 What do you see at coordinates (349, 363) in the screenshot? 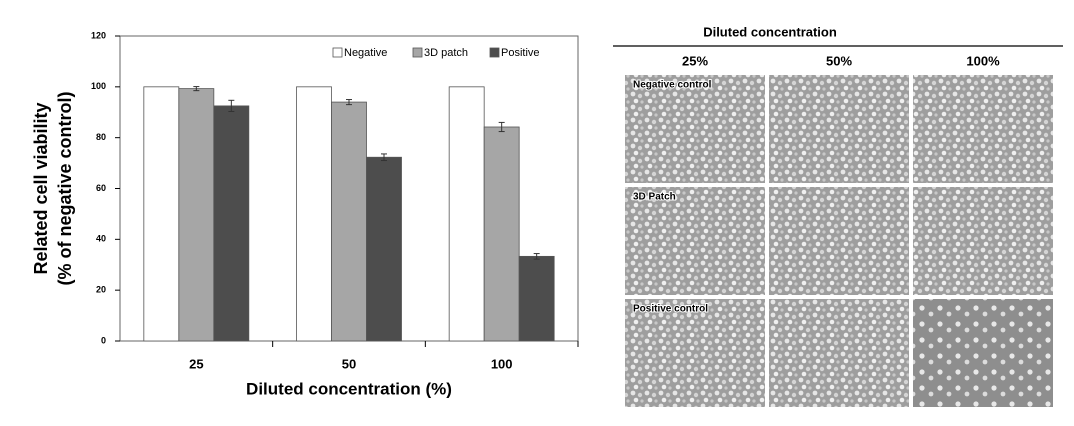
I see `x-tick-label: 50` at bounding box center [349, 363].